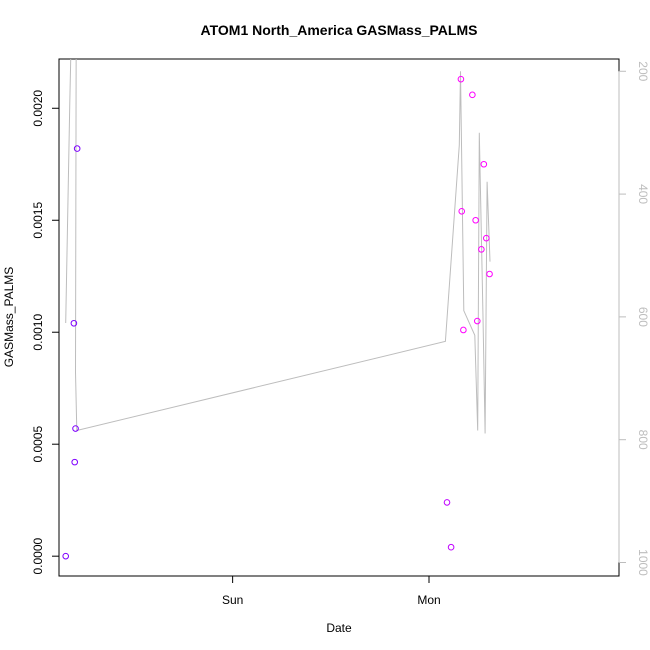  I want to click on x-tick-label: Mon, so click(428, 600).